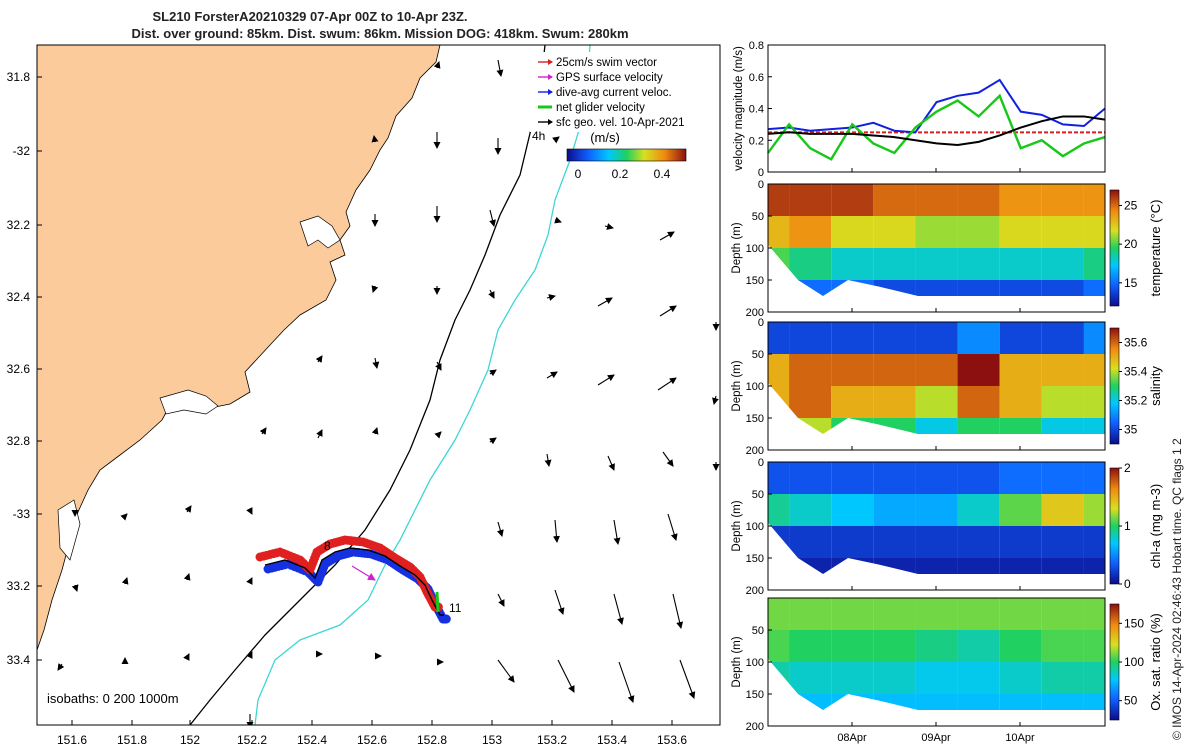 The height and width of the screenshot is (750, 1200). Describe the element at coordinates (755, 419) in the screenshot. I see `y-tick-label: 150` at that location.